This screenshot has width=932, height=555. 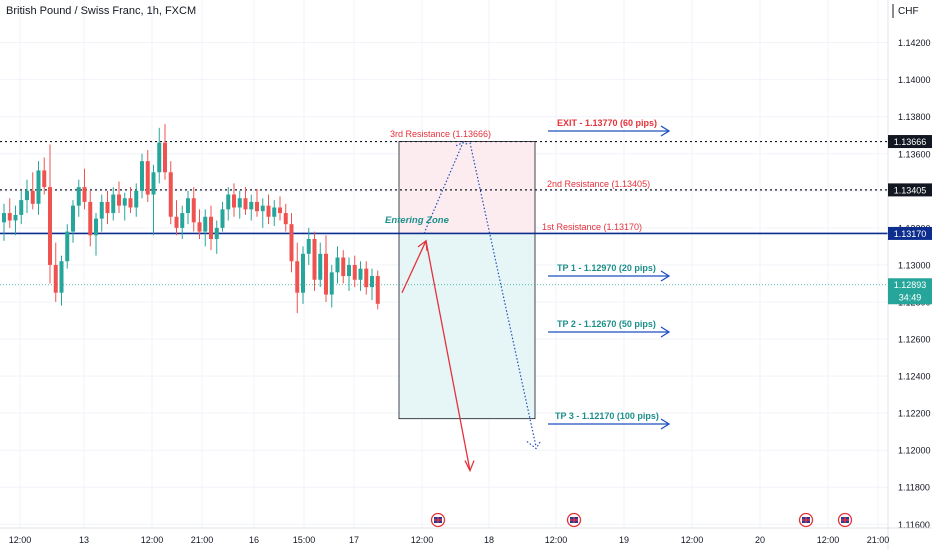 I want to click on level-113666-price-tag, so click(x=910, y=142).